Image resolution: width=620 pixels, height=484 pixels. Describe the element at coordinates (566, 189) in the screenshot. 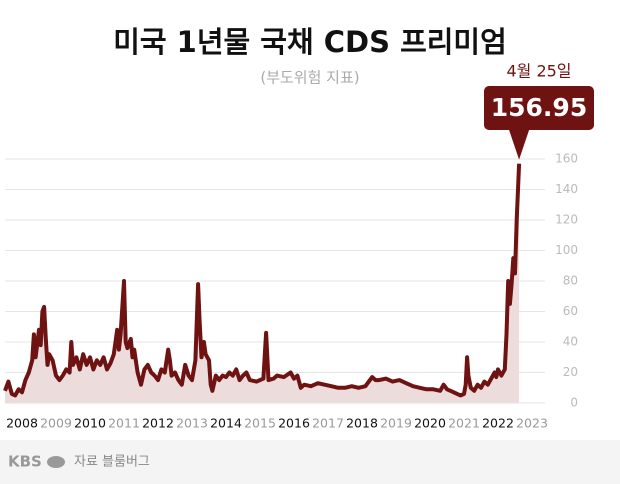

I see `y-tick-label: 140` at that location.